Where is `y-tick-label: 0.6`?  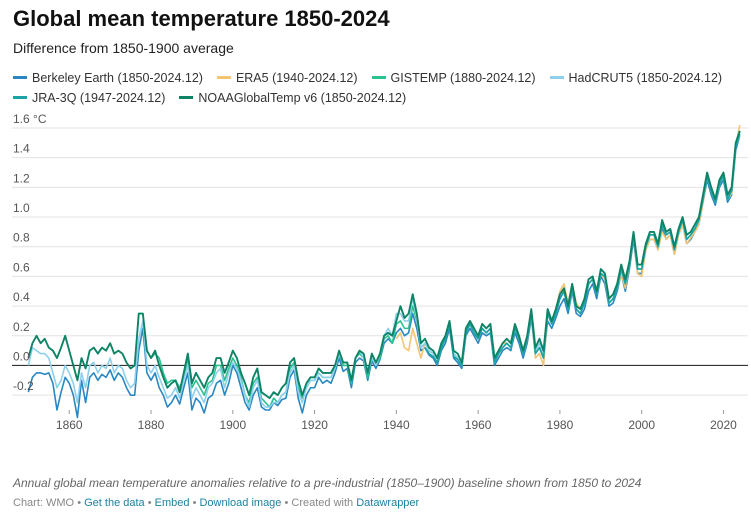
y-tick-label: 0.6 is located at coordinates (21, 267).